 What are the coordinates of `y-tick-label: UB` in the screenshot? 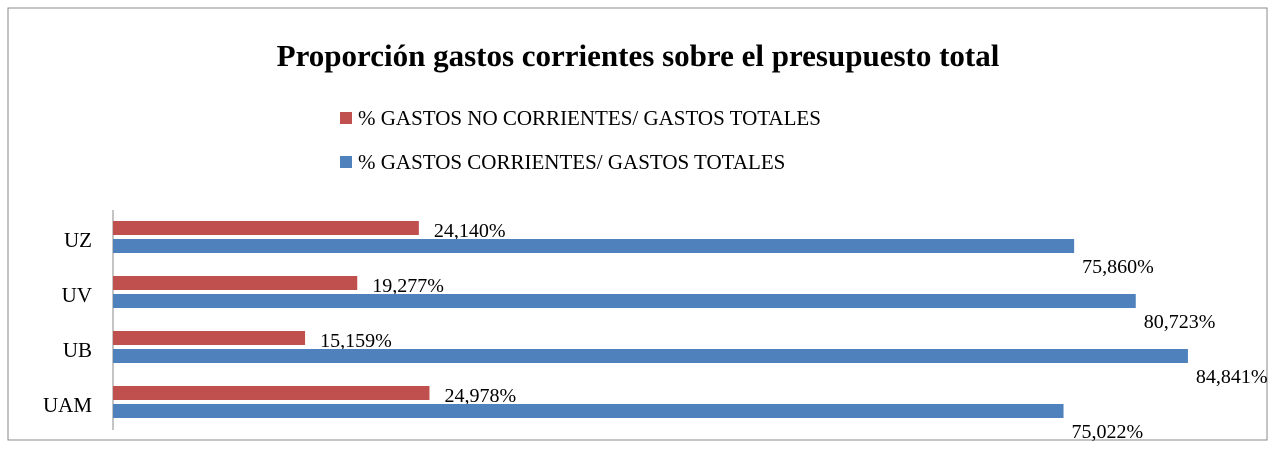 It's located at (77, 350).